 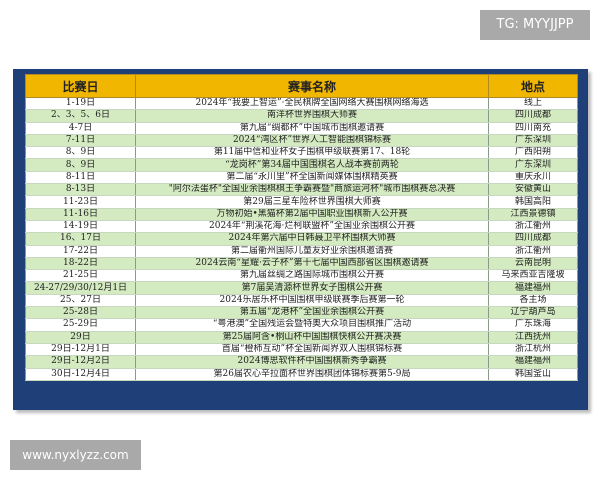 What do you see at coordinates (80, 264) in the screenshot?
I see `date-cell: 18-22日` at bounding box center [80, 264].